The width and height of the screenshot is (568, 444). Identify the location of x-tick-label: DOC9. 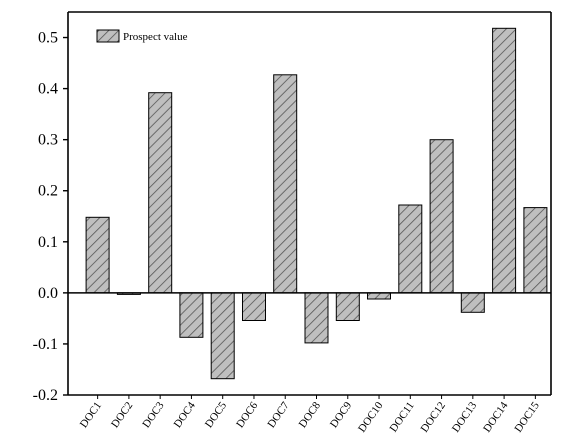
(341, 414).